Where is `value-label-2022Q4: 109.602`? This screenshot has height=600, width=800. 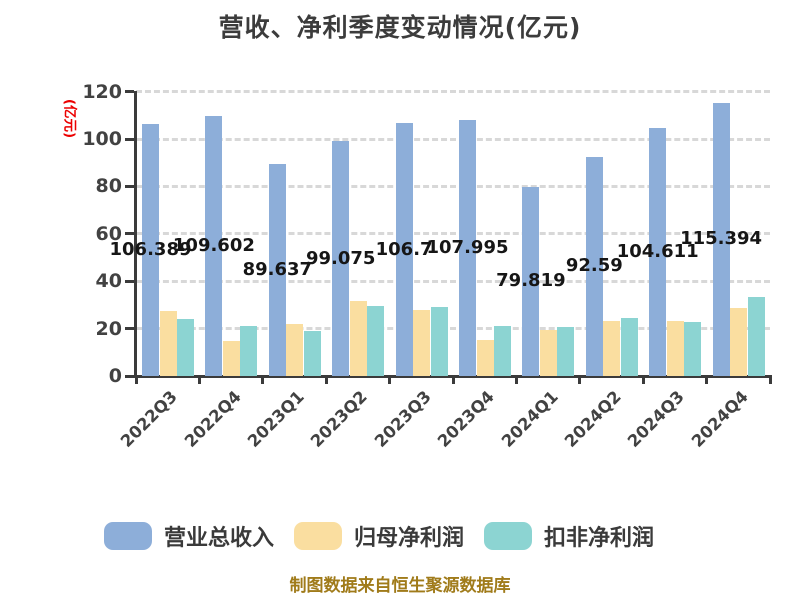 value-label-2022Q4: 109.602 is located at coordinates (213, 246).